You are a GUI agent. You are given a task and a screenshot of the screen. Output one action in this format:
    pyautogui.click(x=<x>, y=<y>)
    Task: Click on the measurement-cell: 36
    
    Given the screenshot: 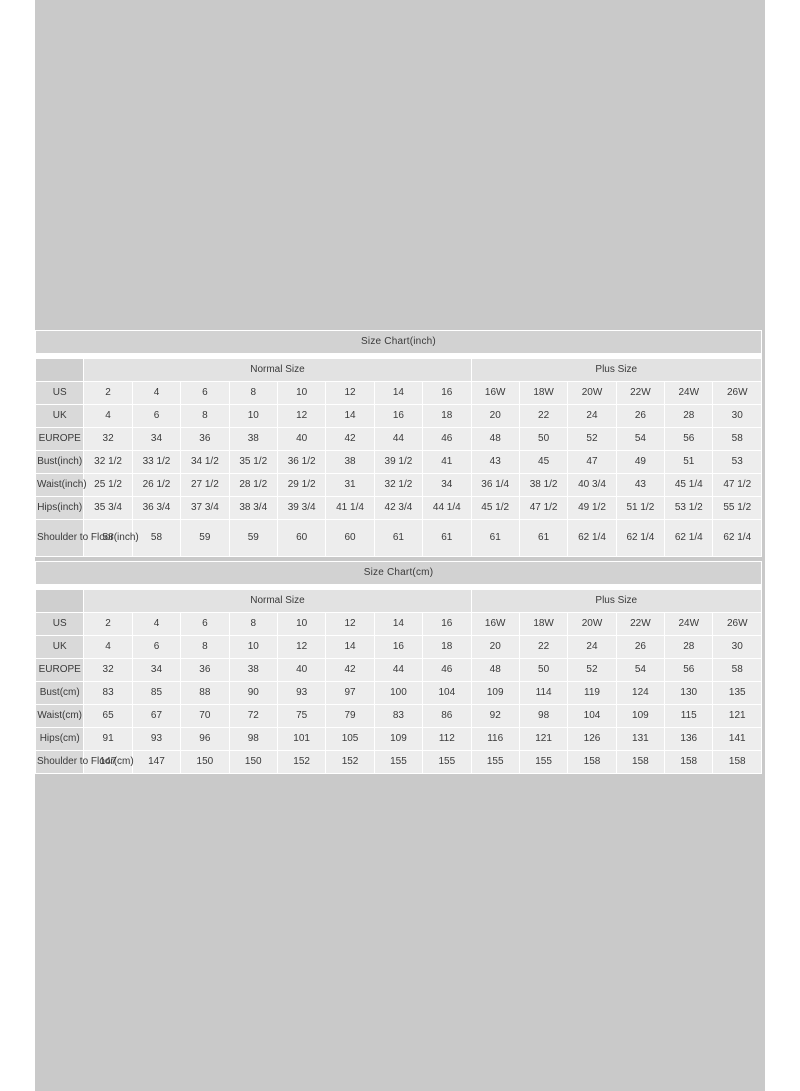 What is the action you would take?
    pyautogui.click(x=205, y=439)
    